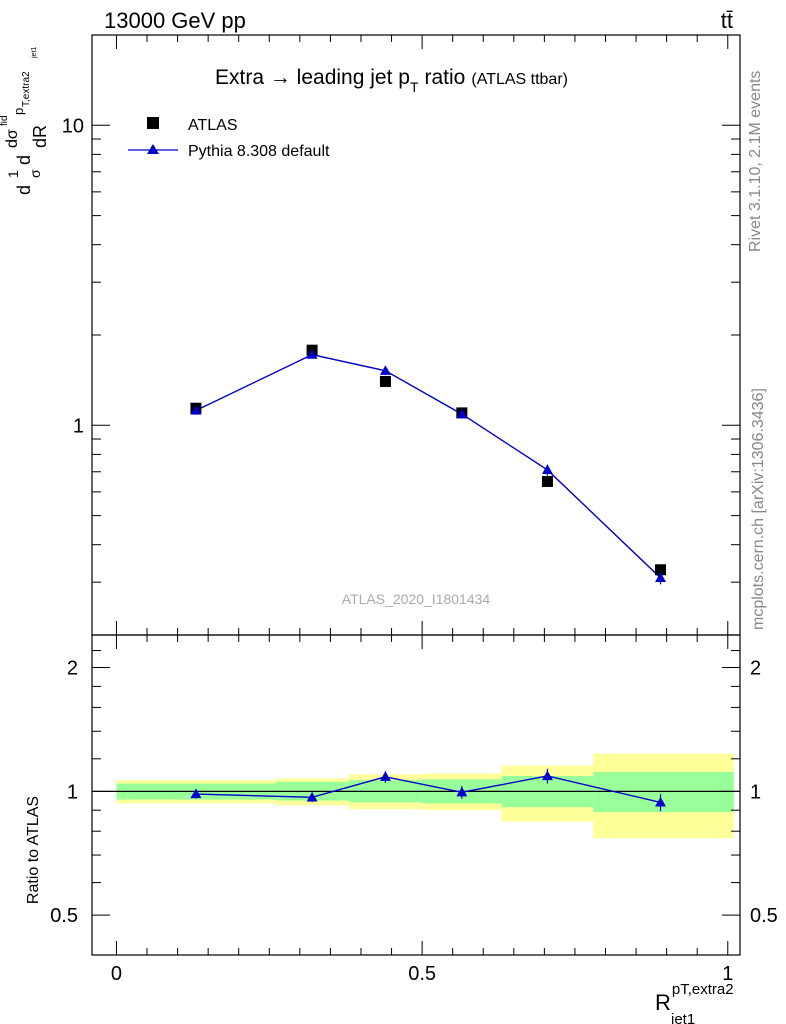 Image resolution: width=786 pixels, height=1024 pixels. Describe the element at coordinates (5, 120) in the screenshot. I see `ylabel-fid: fid` at that location.